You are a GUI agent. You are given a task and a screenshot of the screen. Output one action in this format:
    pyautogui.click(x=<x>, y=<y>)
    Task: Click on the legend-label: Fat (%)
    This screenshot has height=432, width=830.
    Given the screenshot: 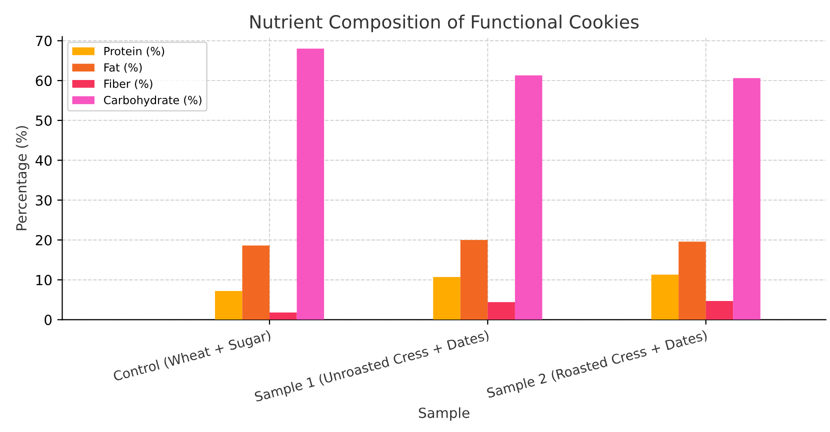 What is the action you would take?
    pyautogui.click(x=123, y=68)
    